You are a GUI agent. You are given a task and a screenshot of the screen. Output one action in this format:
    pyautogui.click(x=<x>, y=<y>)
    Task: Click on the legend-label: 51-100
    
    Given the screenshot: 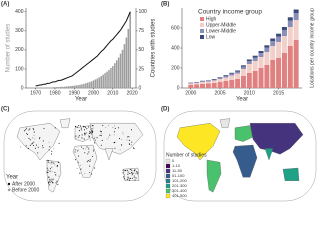 What is the action you would take?
    pyautogui.click(x=178, y=175)
    